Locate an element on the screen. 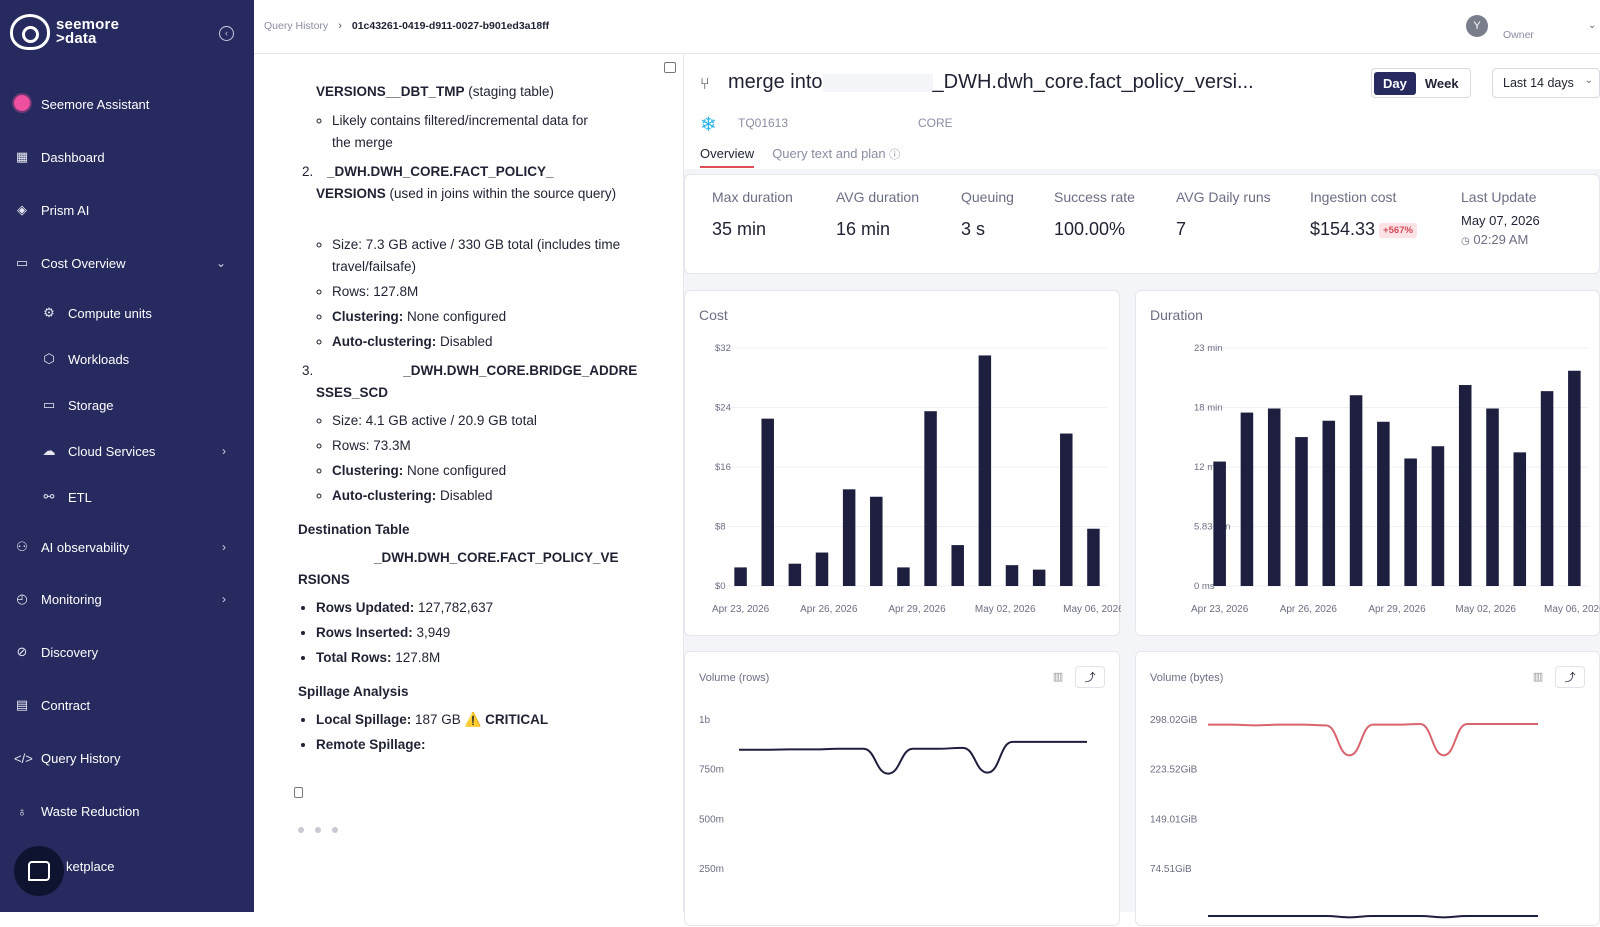 The width and height of the screenshot is (1600, 927). y-tick-label: 223.52GiB is located at coordinates (1174, 770).